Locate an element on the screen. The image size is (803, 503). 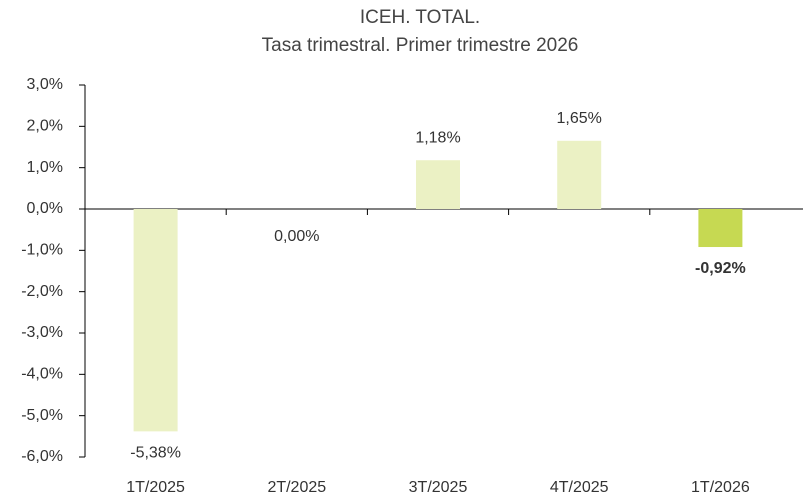
value-label: 0,00% is located at coordinates (296, 236).